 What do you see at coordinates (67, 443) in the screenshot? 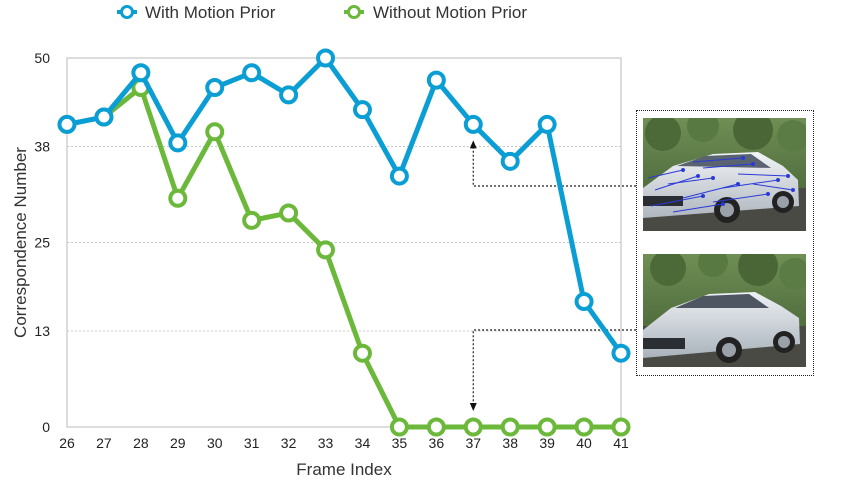
I see `x-tick-label: 26` at bounding box center [67, 443].